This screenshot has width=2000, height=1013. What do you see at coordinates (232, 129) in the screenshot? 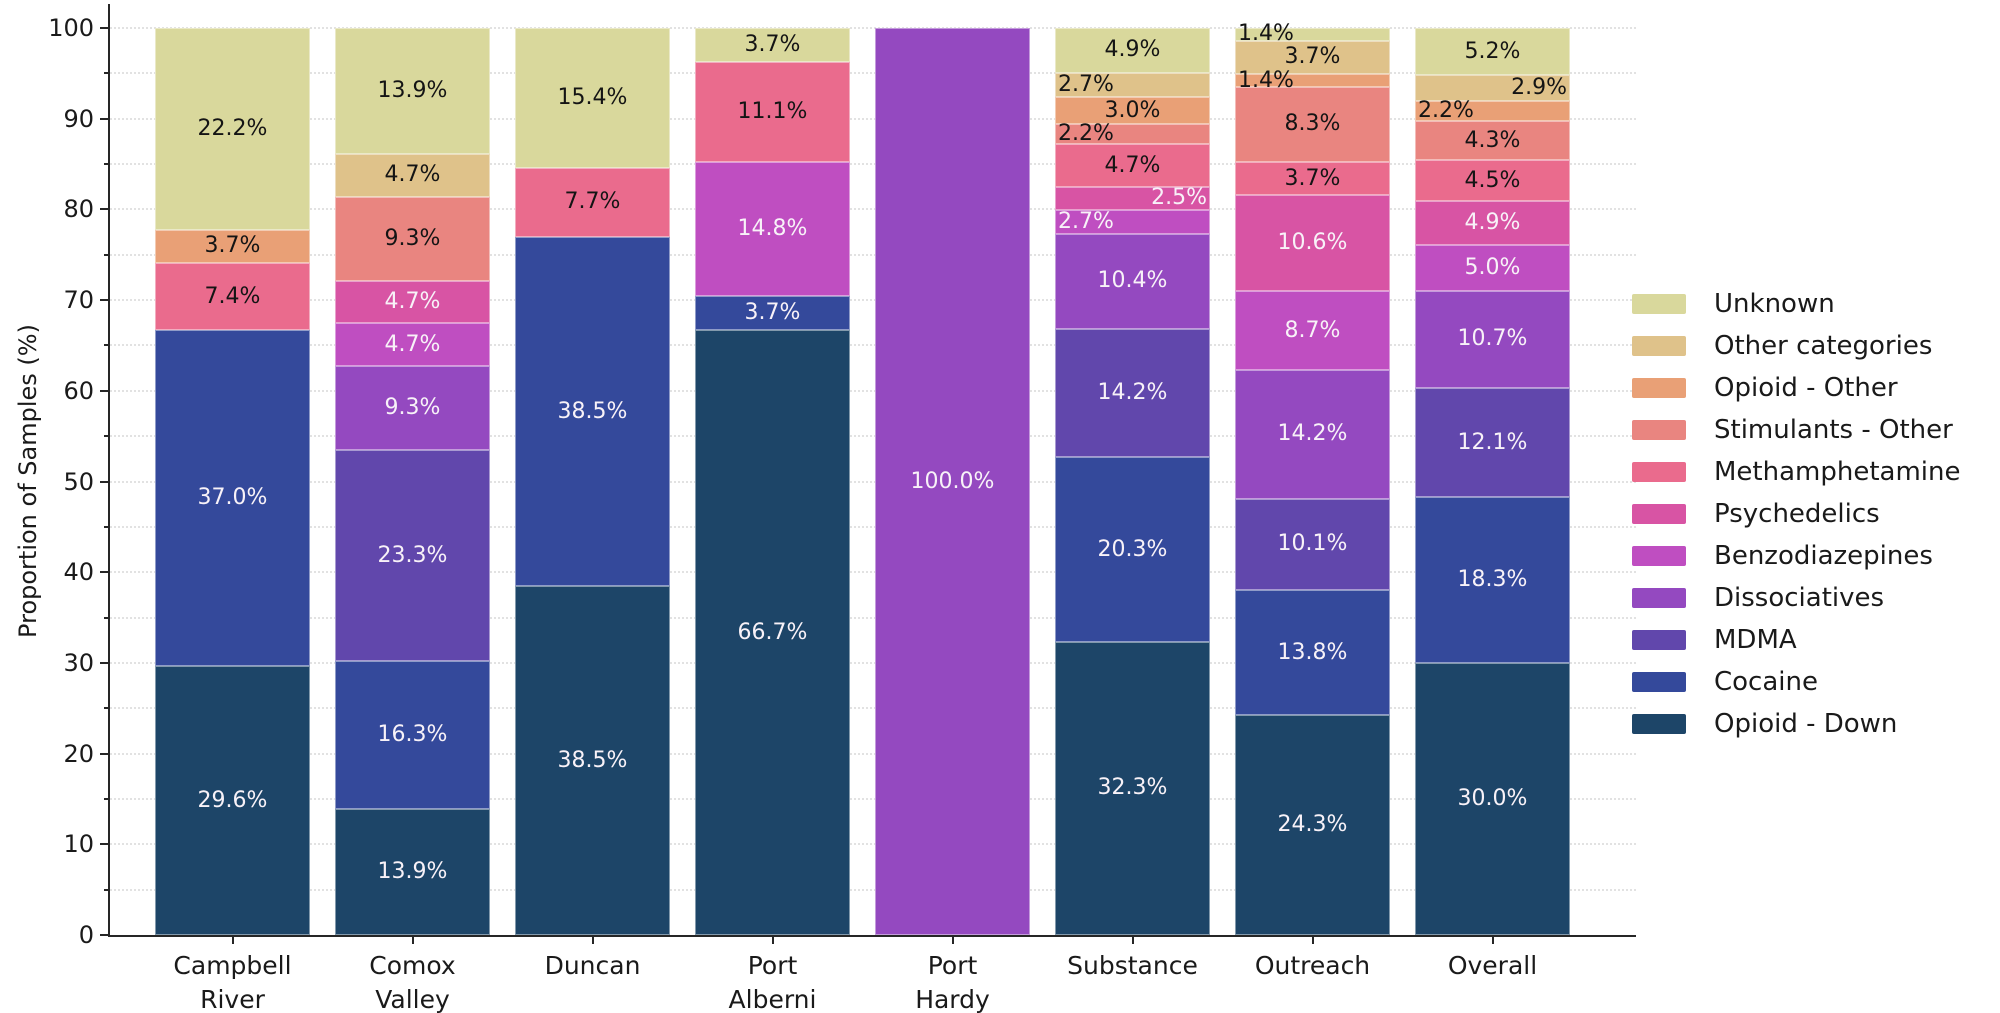
I see `bar-segment: 22.2%` at bounding box center [232, 129].